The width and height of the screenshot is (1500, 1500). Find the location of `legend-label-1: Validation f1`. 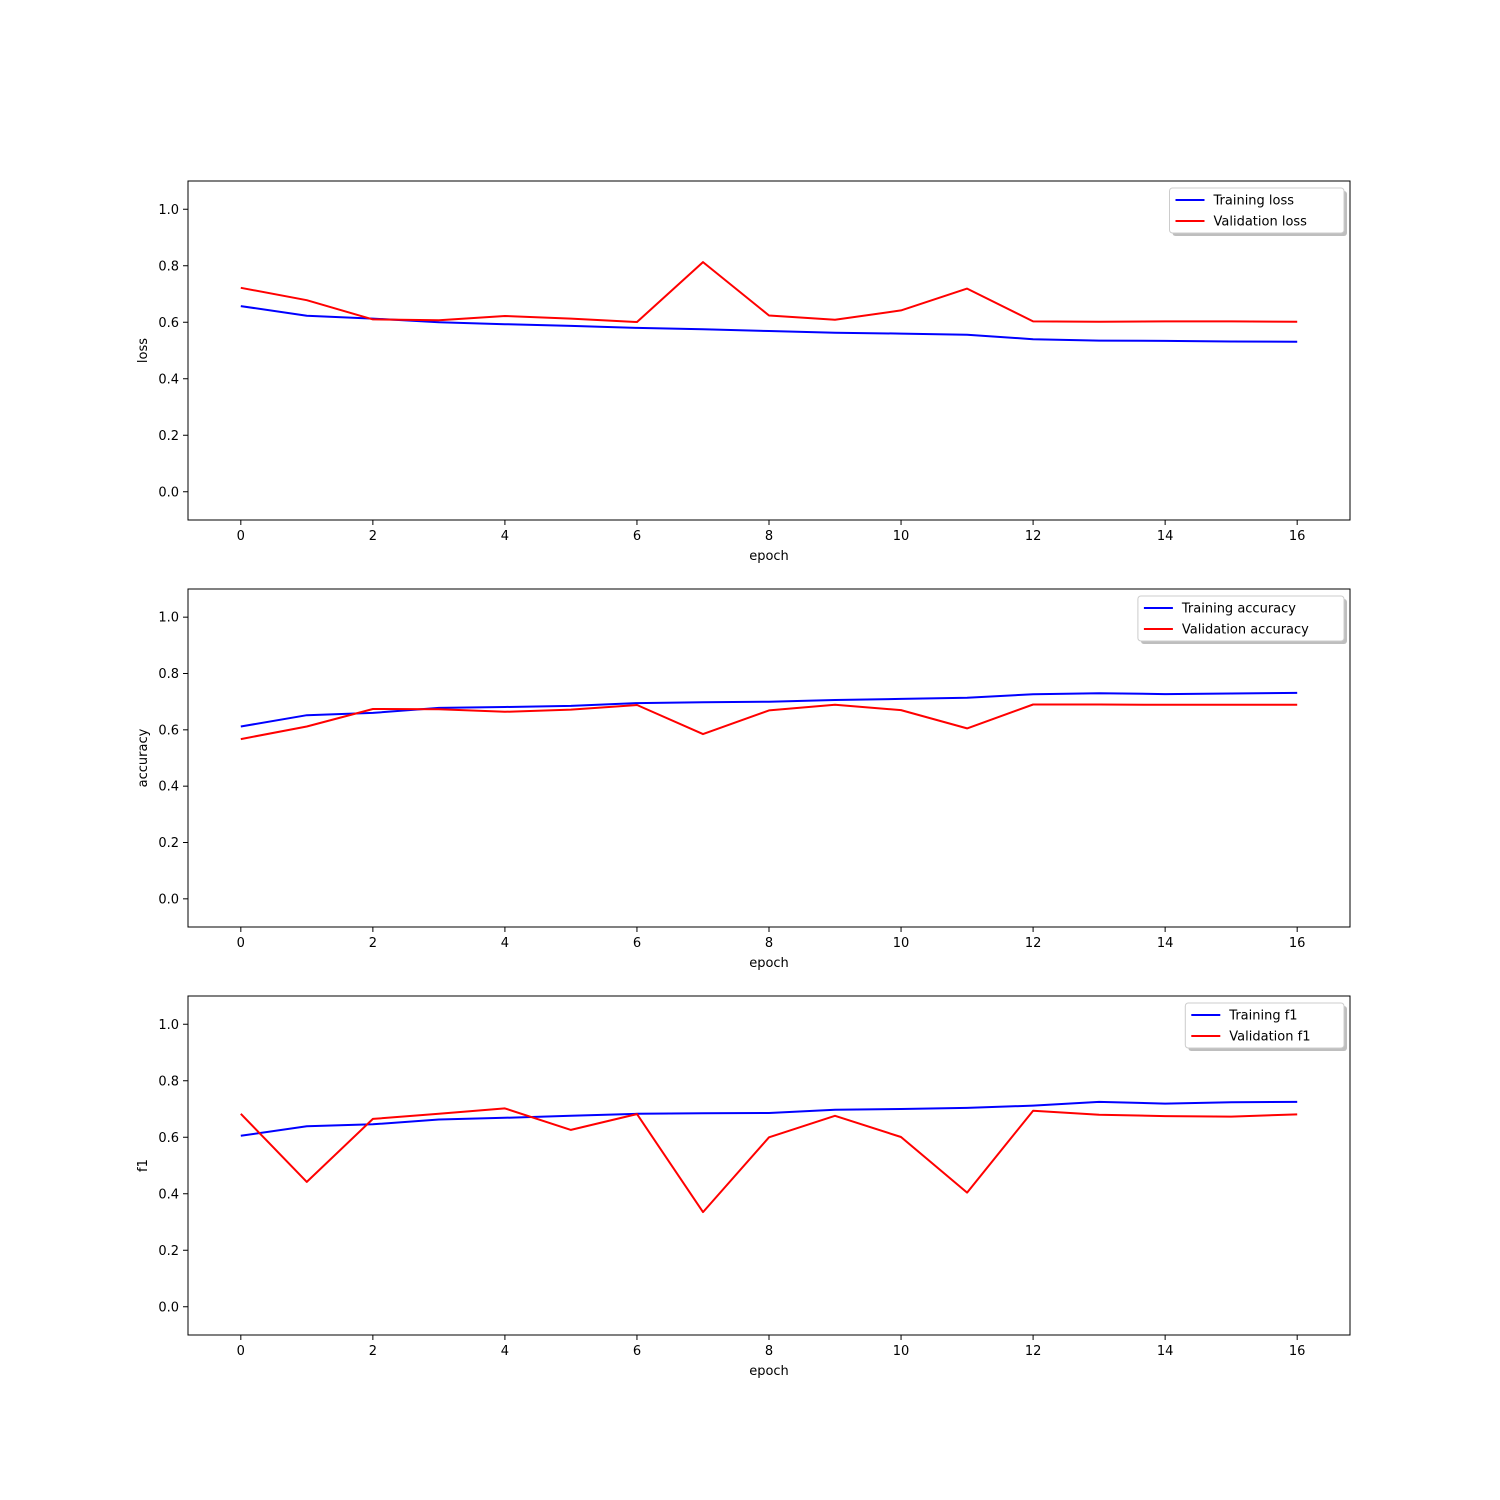

legend-label-1: Validation f1 is located at coordinates (1269, 1037).